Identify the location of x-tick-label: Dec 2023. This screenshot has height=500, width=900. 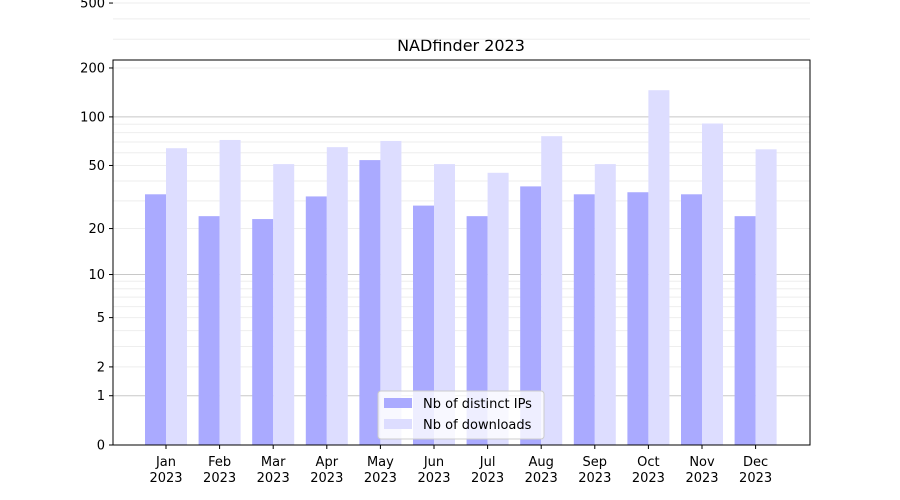
(755, 470).